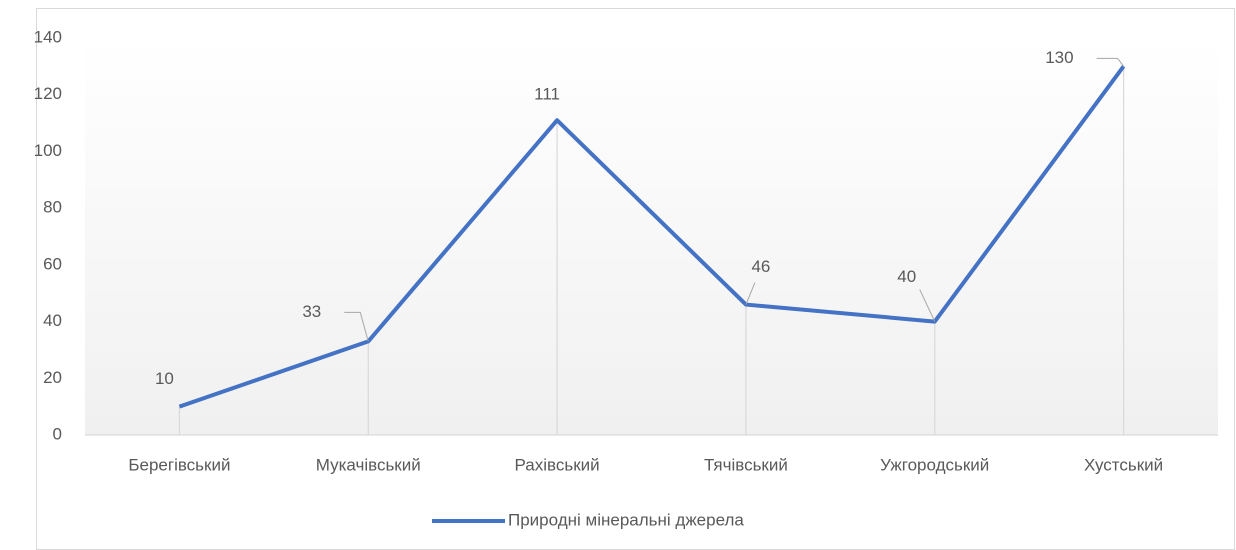 The width and height of the screenshot is (1236, 550). Describe the element at coordinates (311, 311) in the screenshot. I see `data-label: 33` at that location.